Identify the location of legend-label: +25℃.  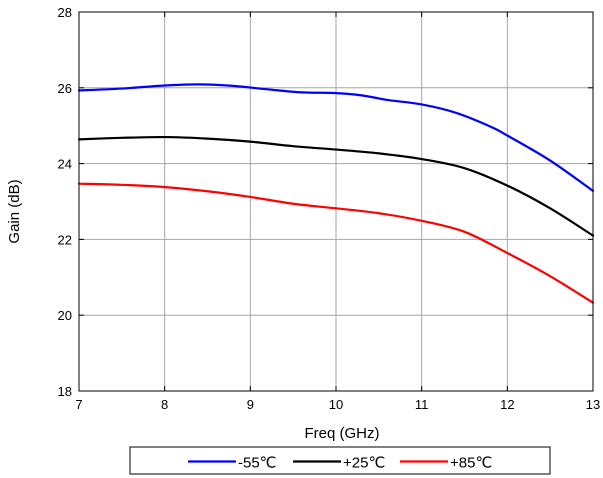
(364, 463).